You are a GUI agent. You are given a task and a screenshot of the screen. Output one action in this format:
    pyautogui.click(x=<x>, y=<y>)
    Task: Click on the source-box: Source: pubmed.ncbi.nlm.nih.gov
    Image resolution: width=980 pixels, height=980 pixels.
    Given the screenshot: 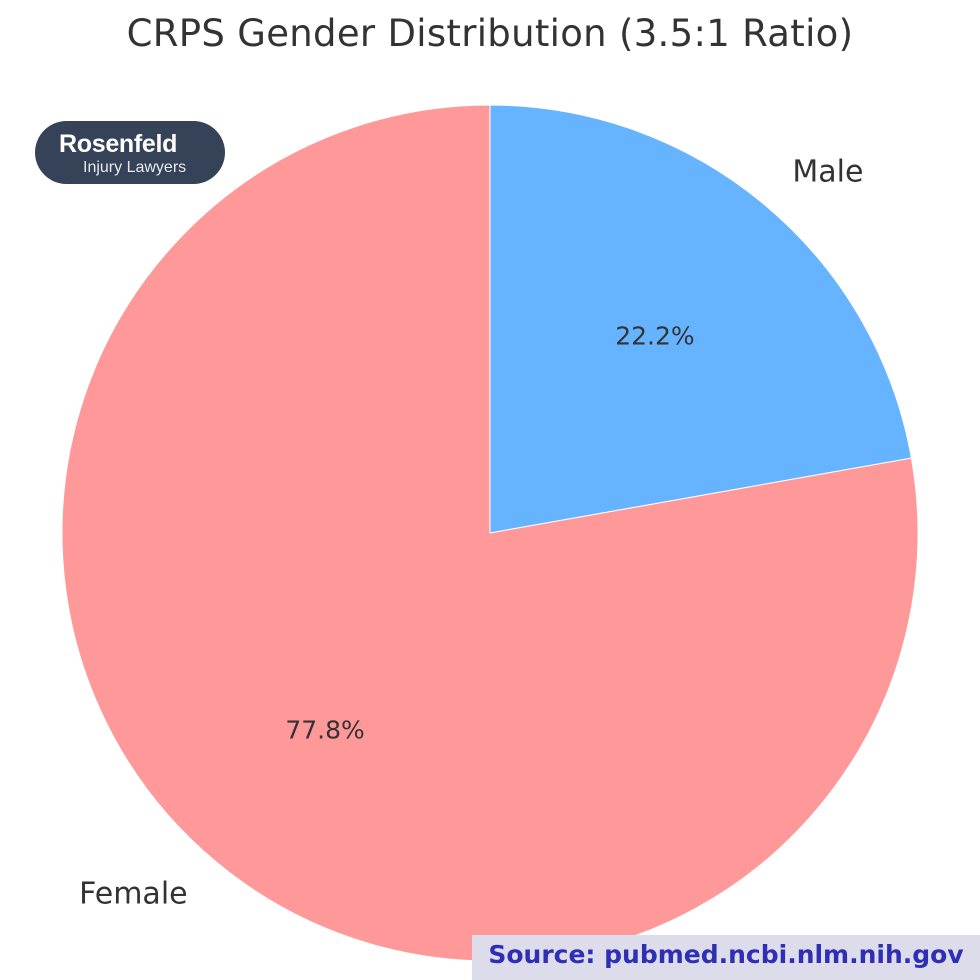 What is the action you would take?
    pyautogui.click(x=726, y=957)
    